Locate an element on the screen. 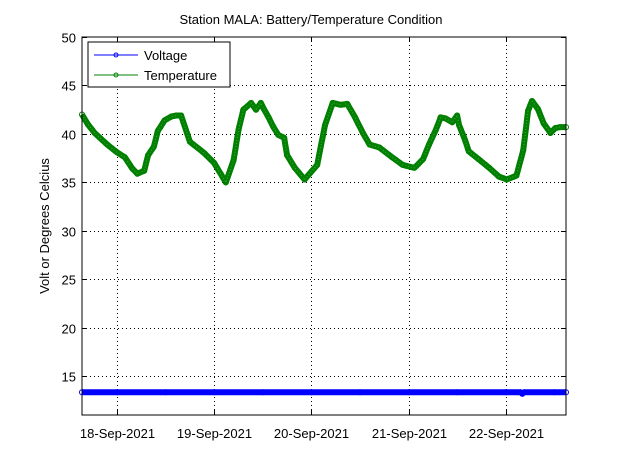 This screenshot has width=623, height=466. y-tick-label: 35 is located at coordinates (69, 183).